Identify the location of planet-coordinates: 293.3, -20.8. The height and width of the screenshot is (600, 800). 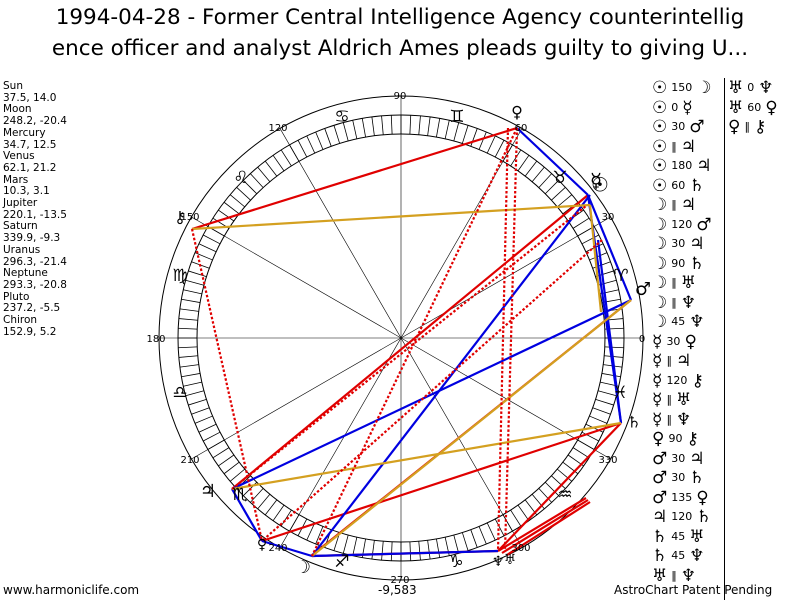
(35, 284).